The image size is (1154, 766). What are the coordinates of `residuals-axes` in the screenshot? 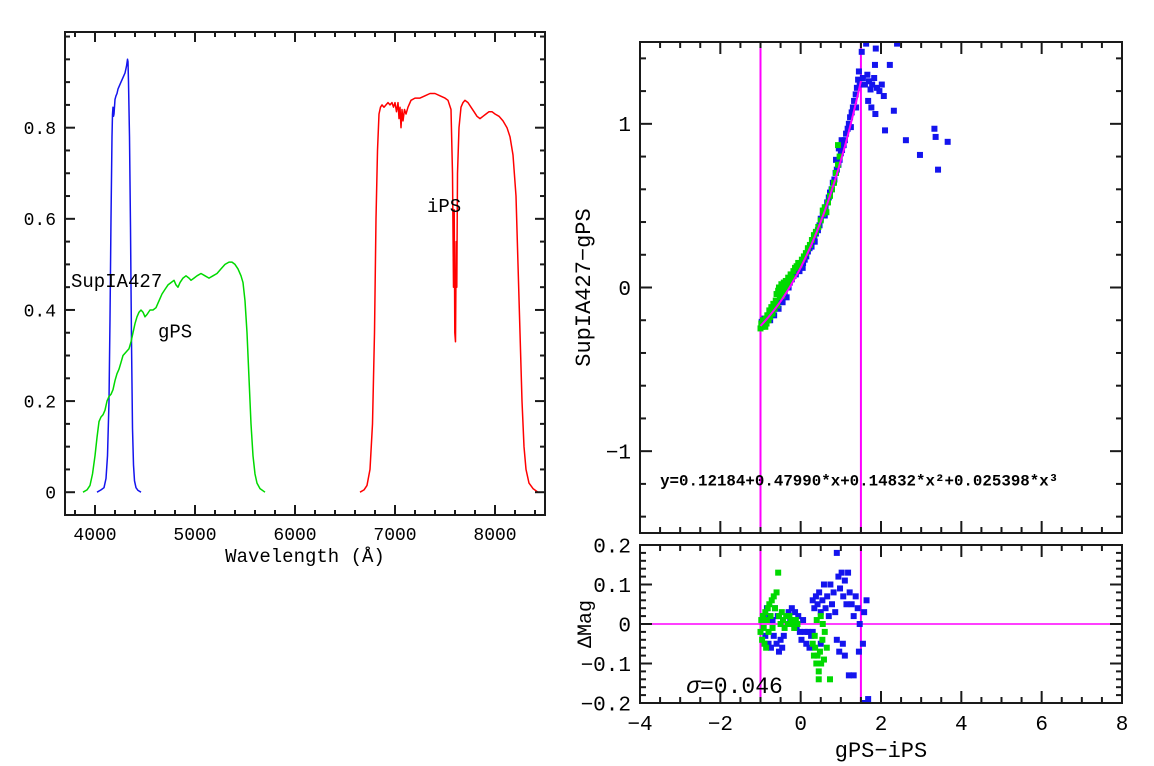 It's located at (881, 624).